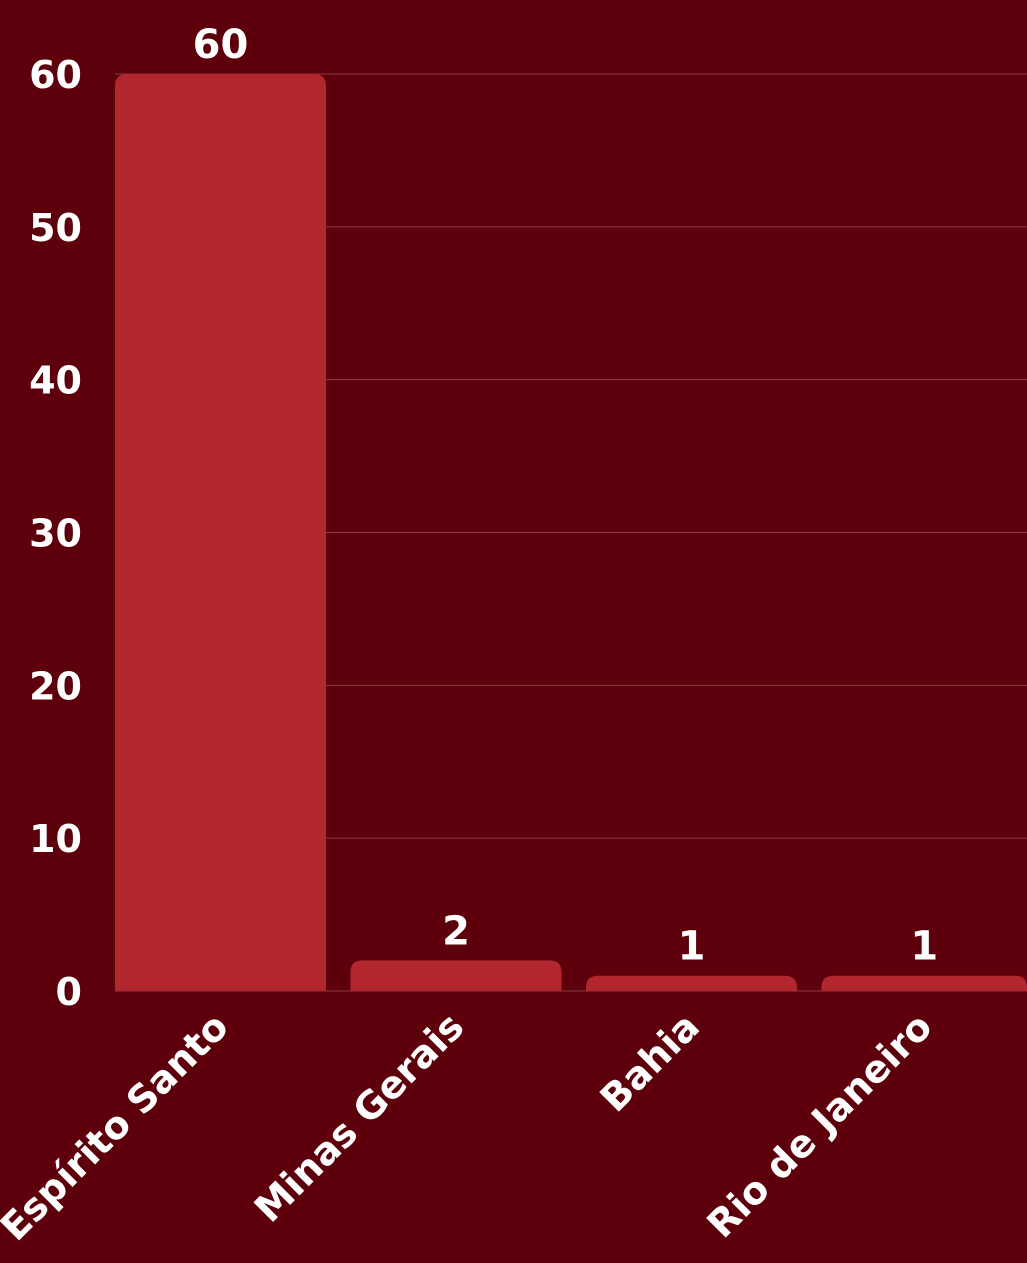  Describe the element at coordinates (456, 931) in the screenshot. I see `data-label: 2` at that location.